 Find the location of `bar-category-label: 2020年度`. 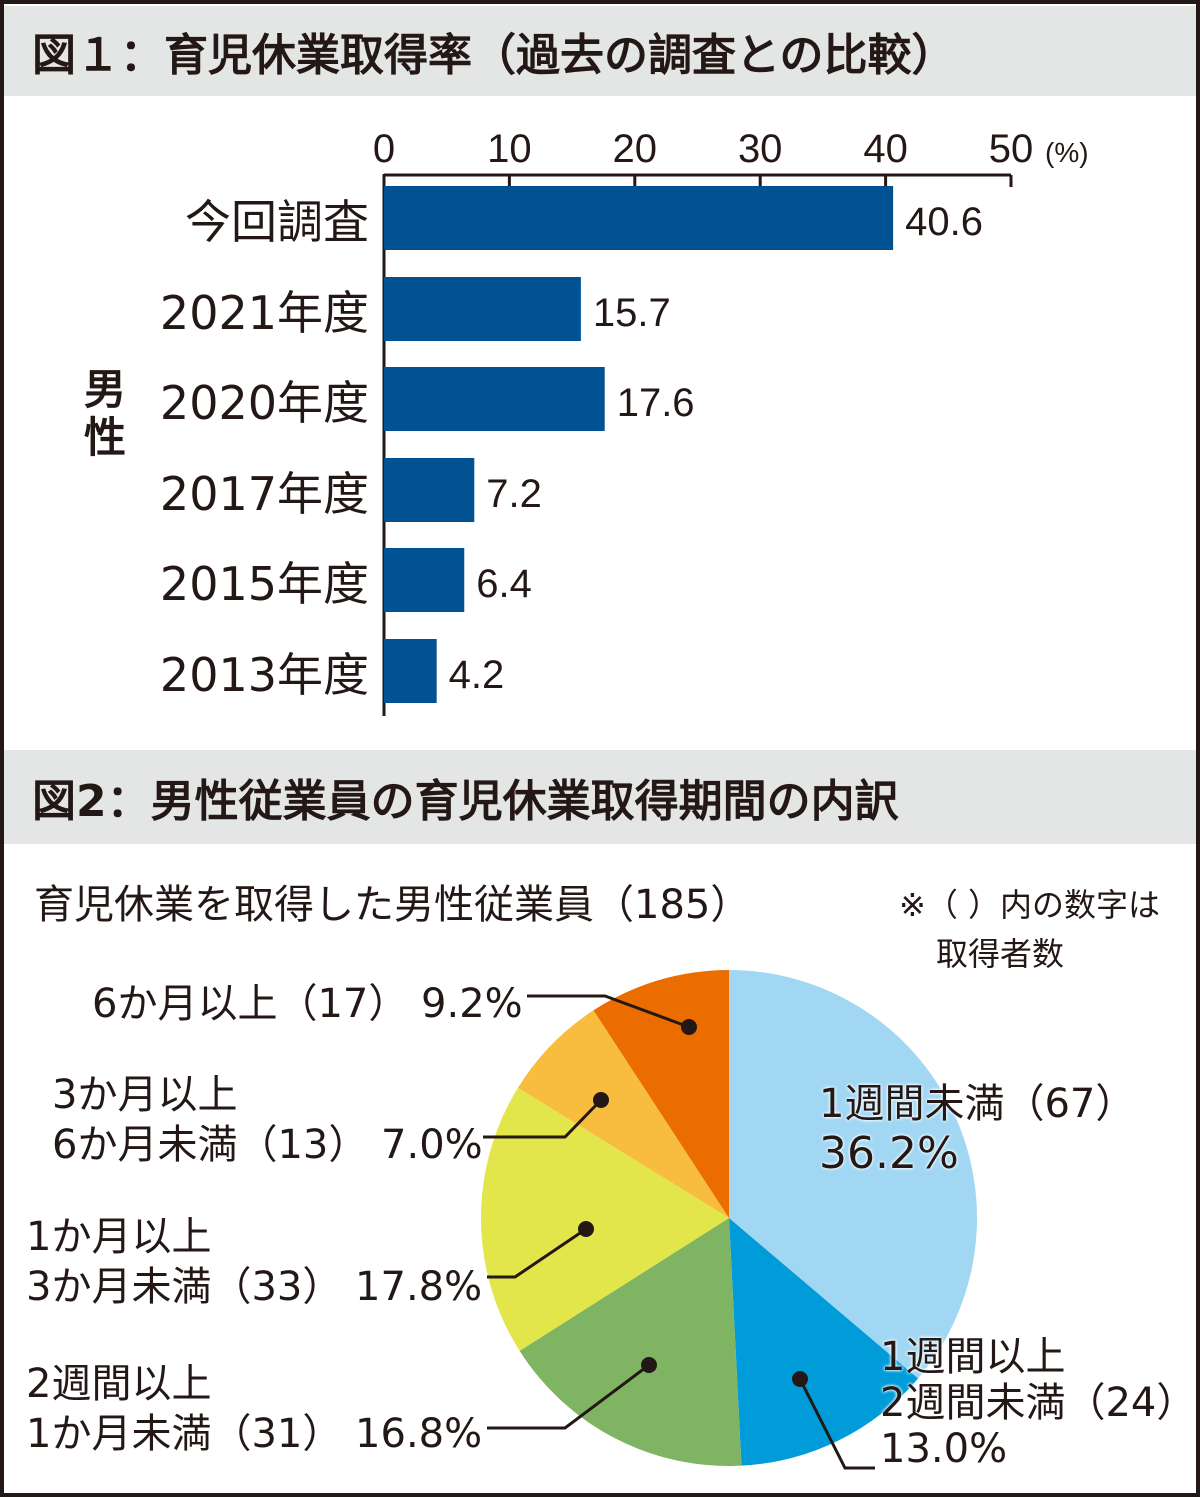

bar-category-label: 2020年度 is located at coordinates (264, 403).